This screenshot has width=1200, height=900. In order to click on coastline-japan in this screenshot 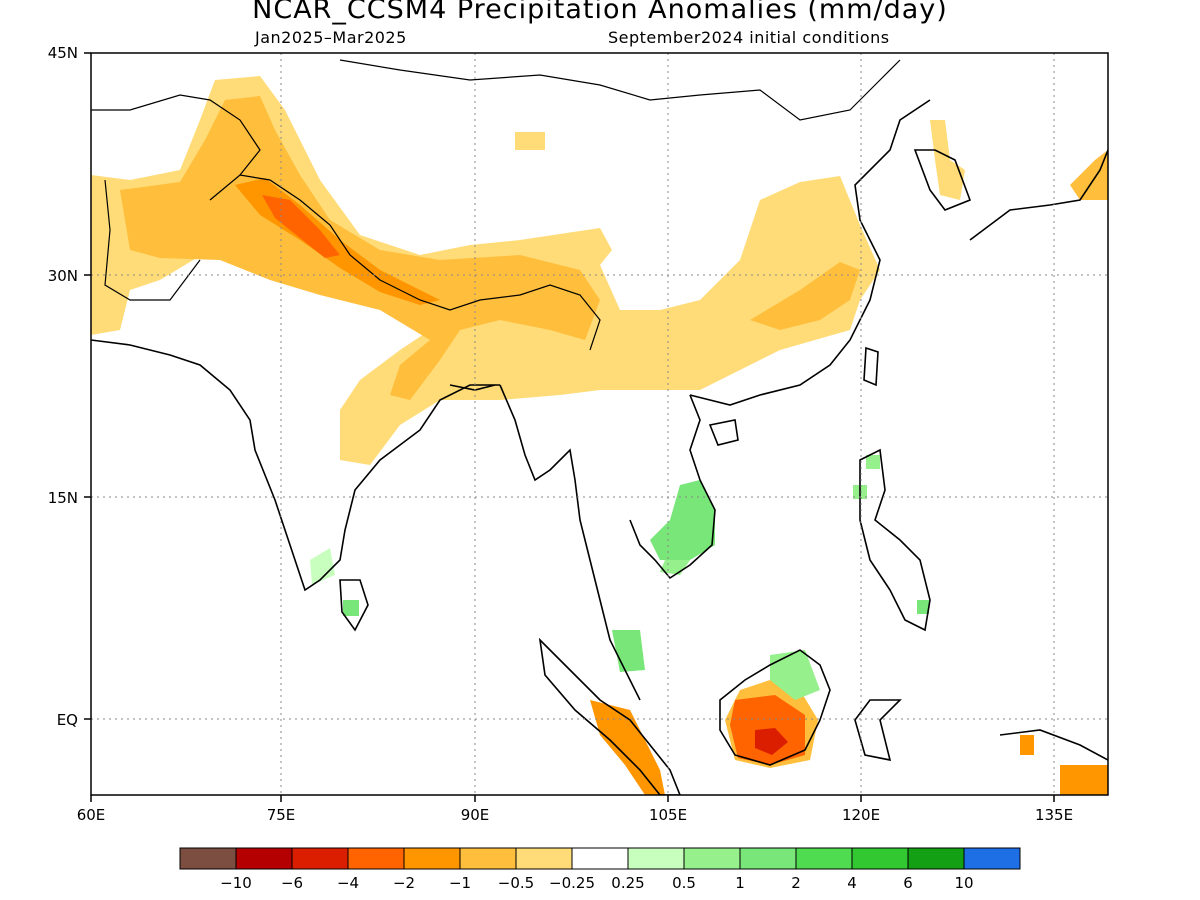, I will do `click(1038, 195)`.